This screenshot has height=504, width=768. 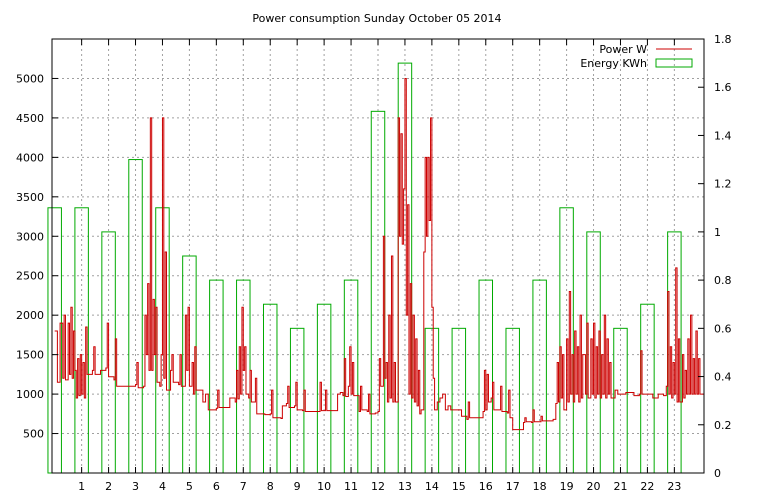 What do you see at coordinates (108, 486) in the screenshot?
I see `tick-label-x: 2` at bounding box center [108, 486].